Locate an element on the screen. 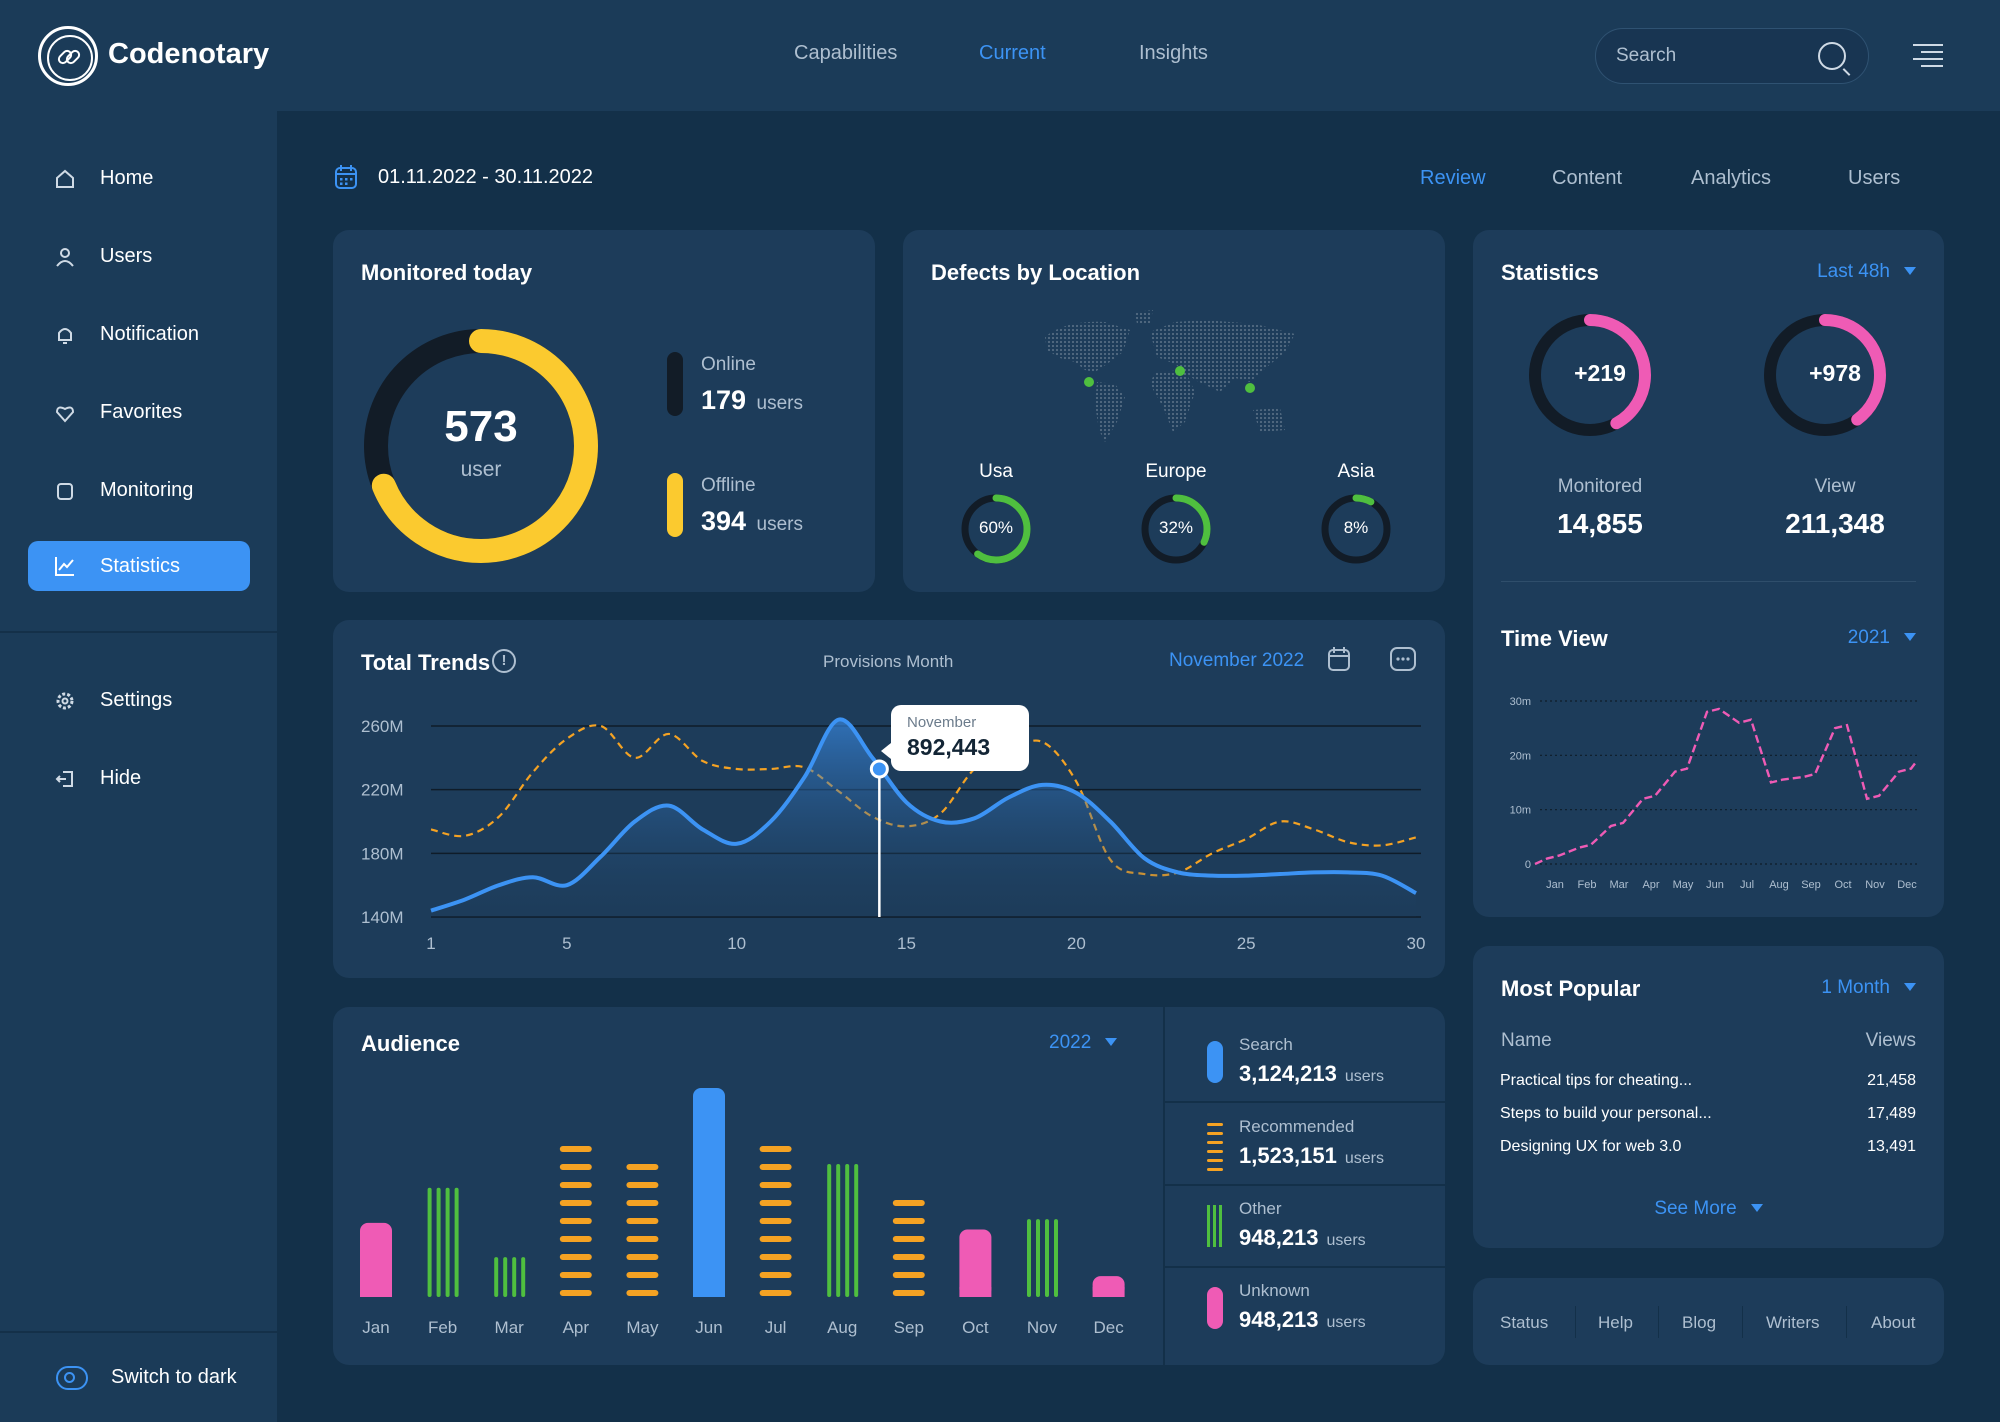 The image size is (2000, 1422). see-more-link: See More is located at coordinates (1708, 1209).